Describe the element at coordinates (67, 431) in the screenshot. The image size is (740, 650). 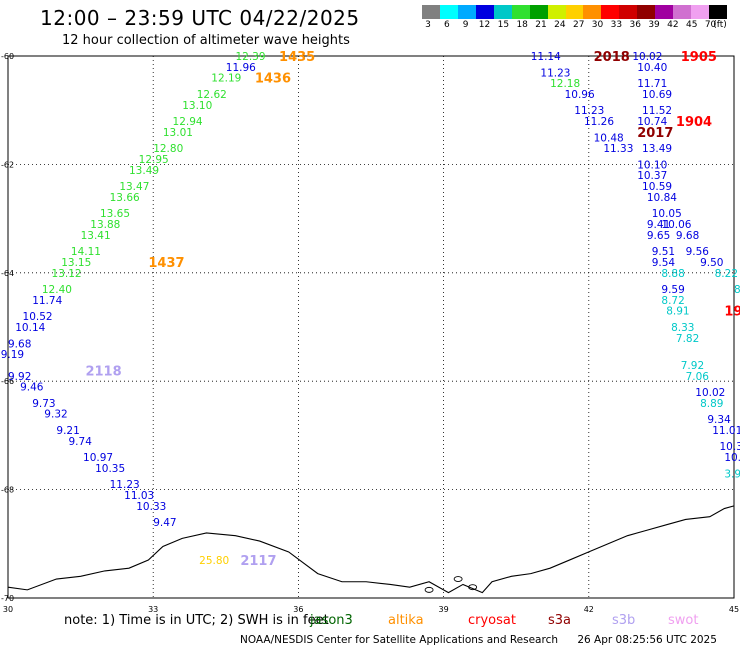
I see `wave-height-value: 9.21` at that location.